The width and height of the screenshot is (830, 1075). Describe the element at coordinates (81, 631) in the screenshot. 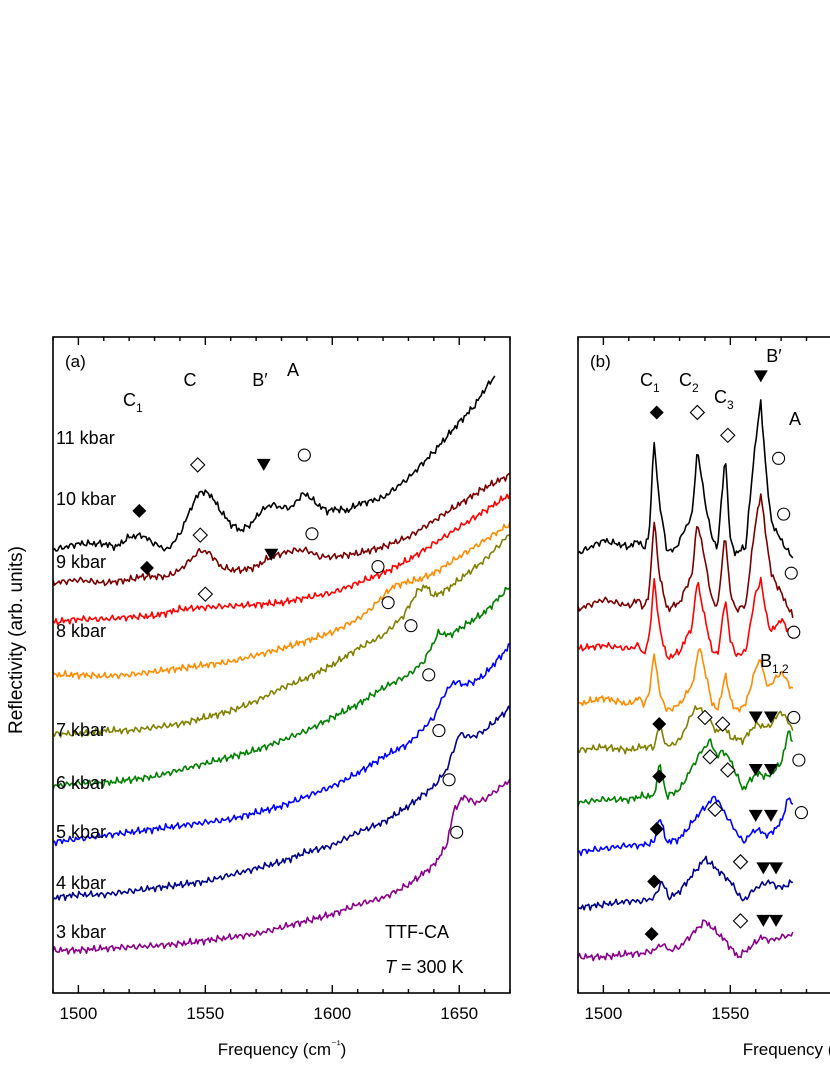

I see `series-label: 8 kbar` at that location.